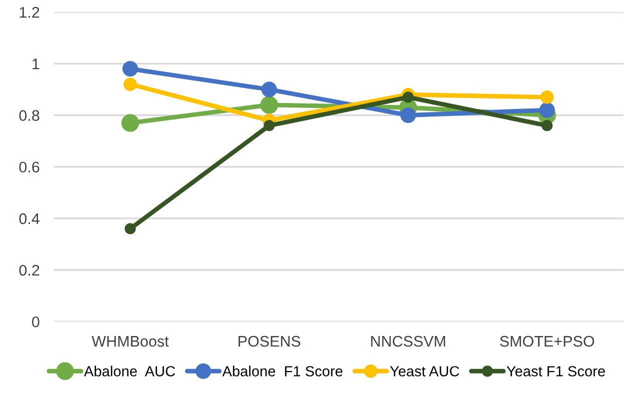  What do you see at coordinates (547, 341) in the screenshot?
I see `x-tick-label: SMOTE+PSO` at bounding box center [547, 341].